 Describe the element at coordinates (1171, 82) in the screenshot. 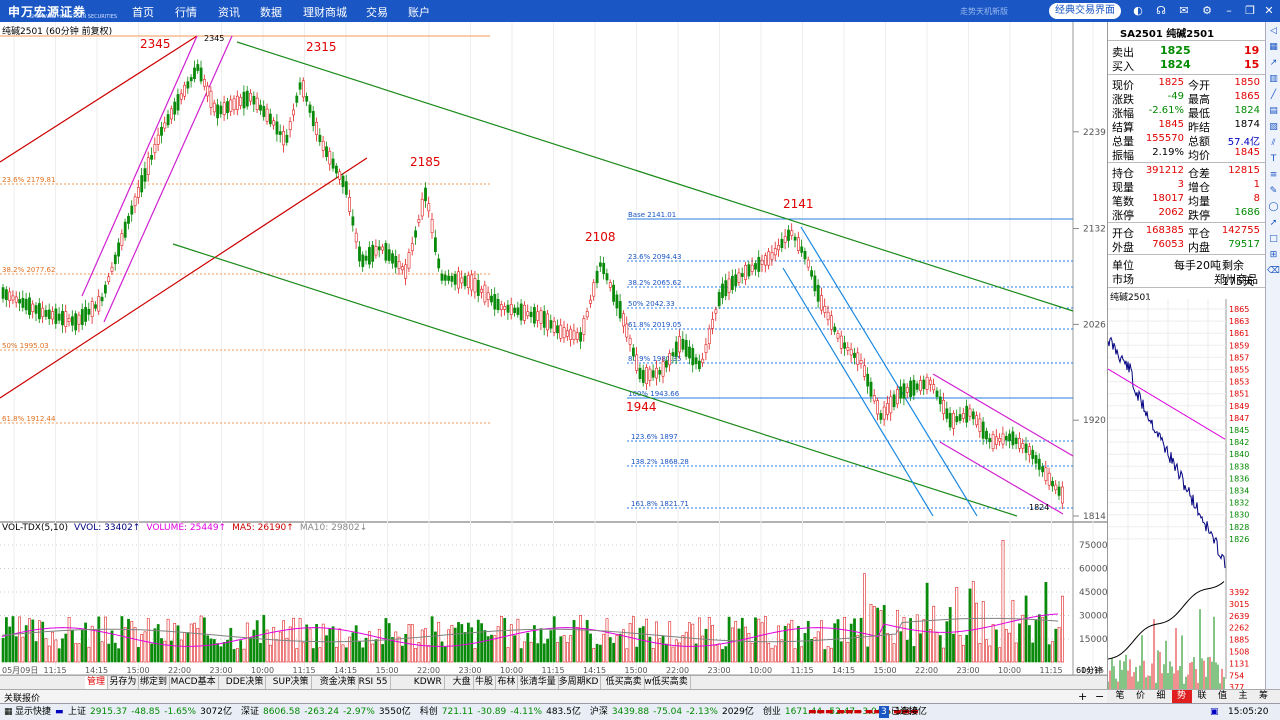

I see `quote-field-value: 1825` at that location.